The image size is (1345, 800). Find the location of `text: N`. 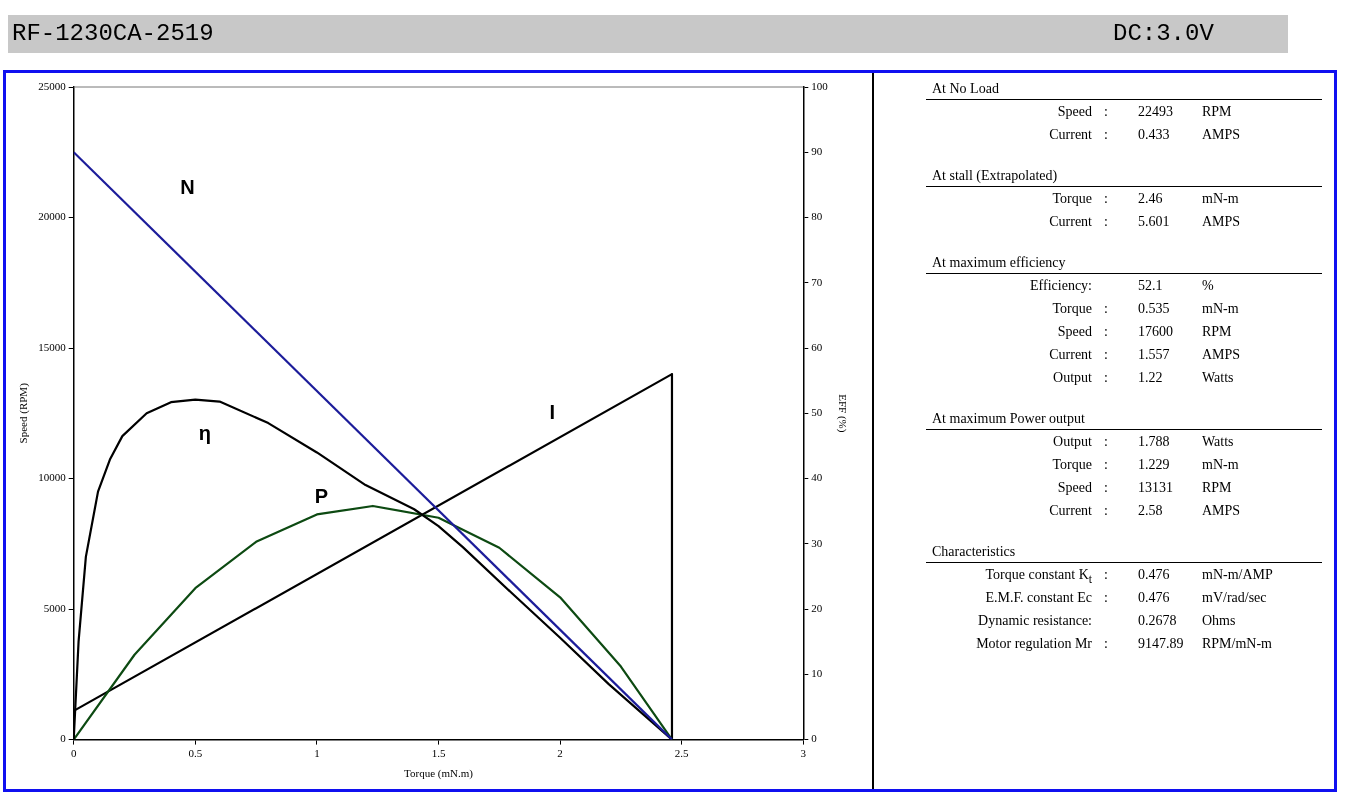

text: N is located at coordinates (187, 187).